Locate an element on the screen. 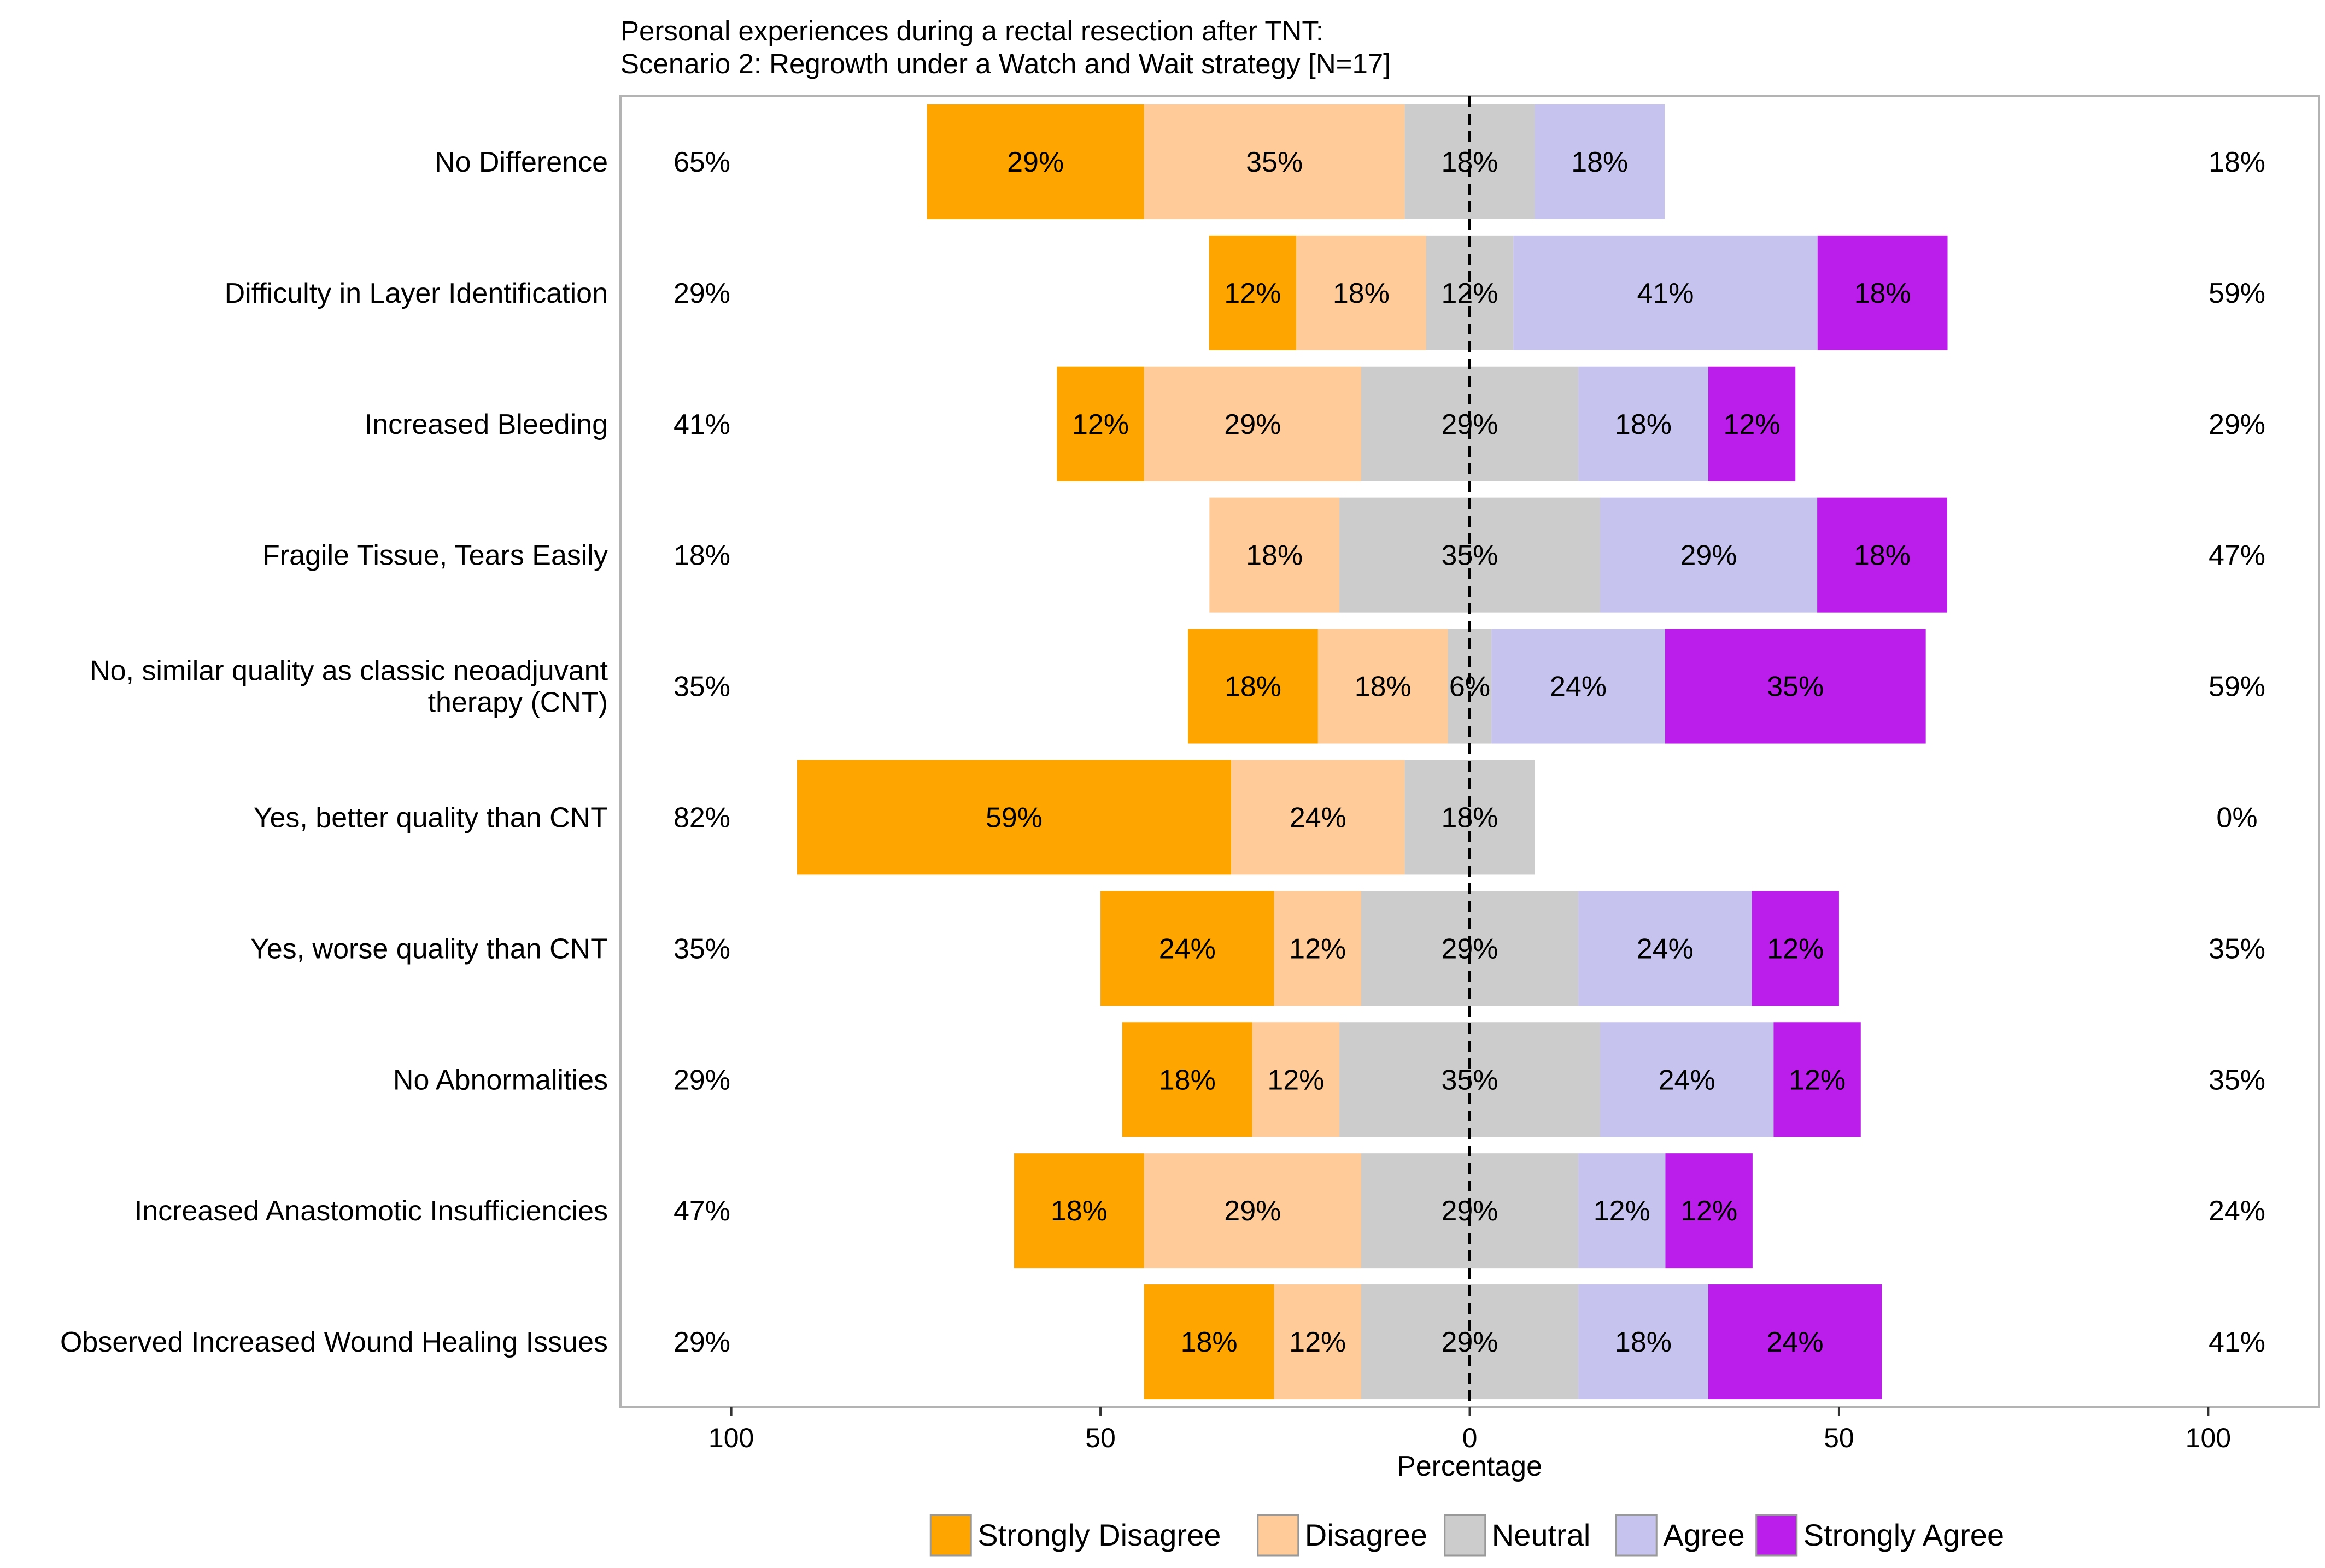 The width and height of the screenshot is (2325, 1568). left-total-label: 41% is located at coordinates (702, 425).